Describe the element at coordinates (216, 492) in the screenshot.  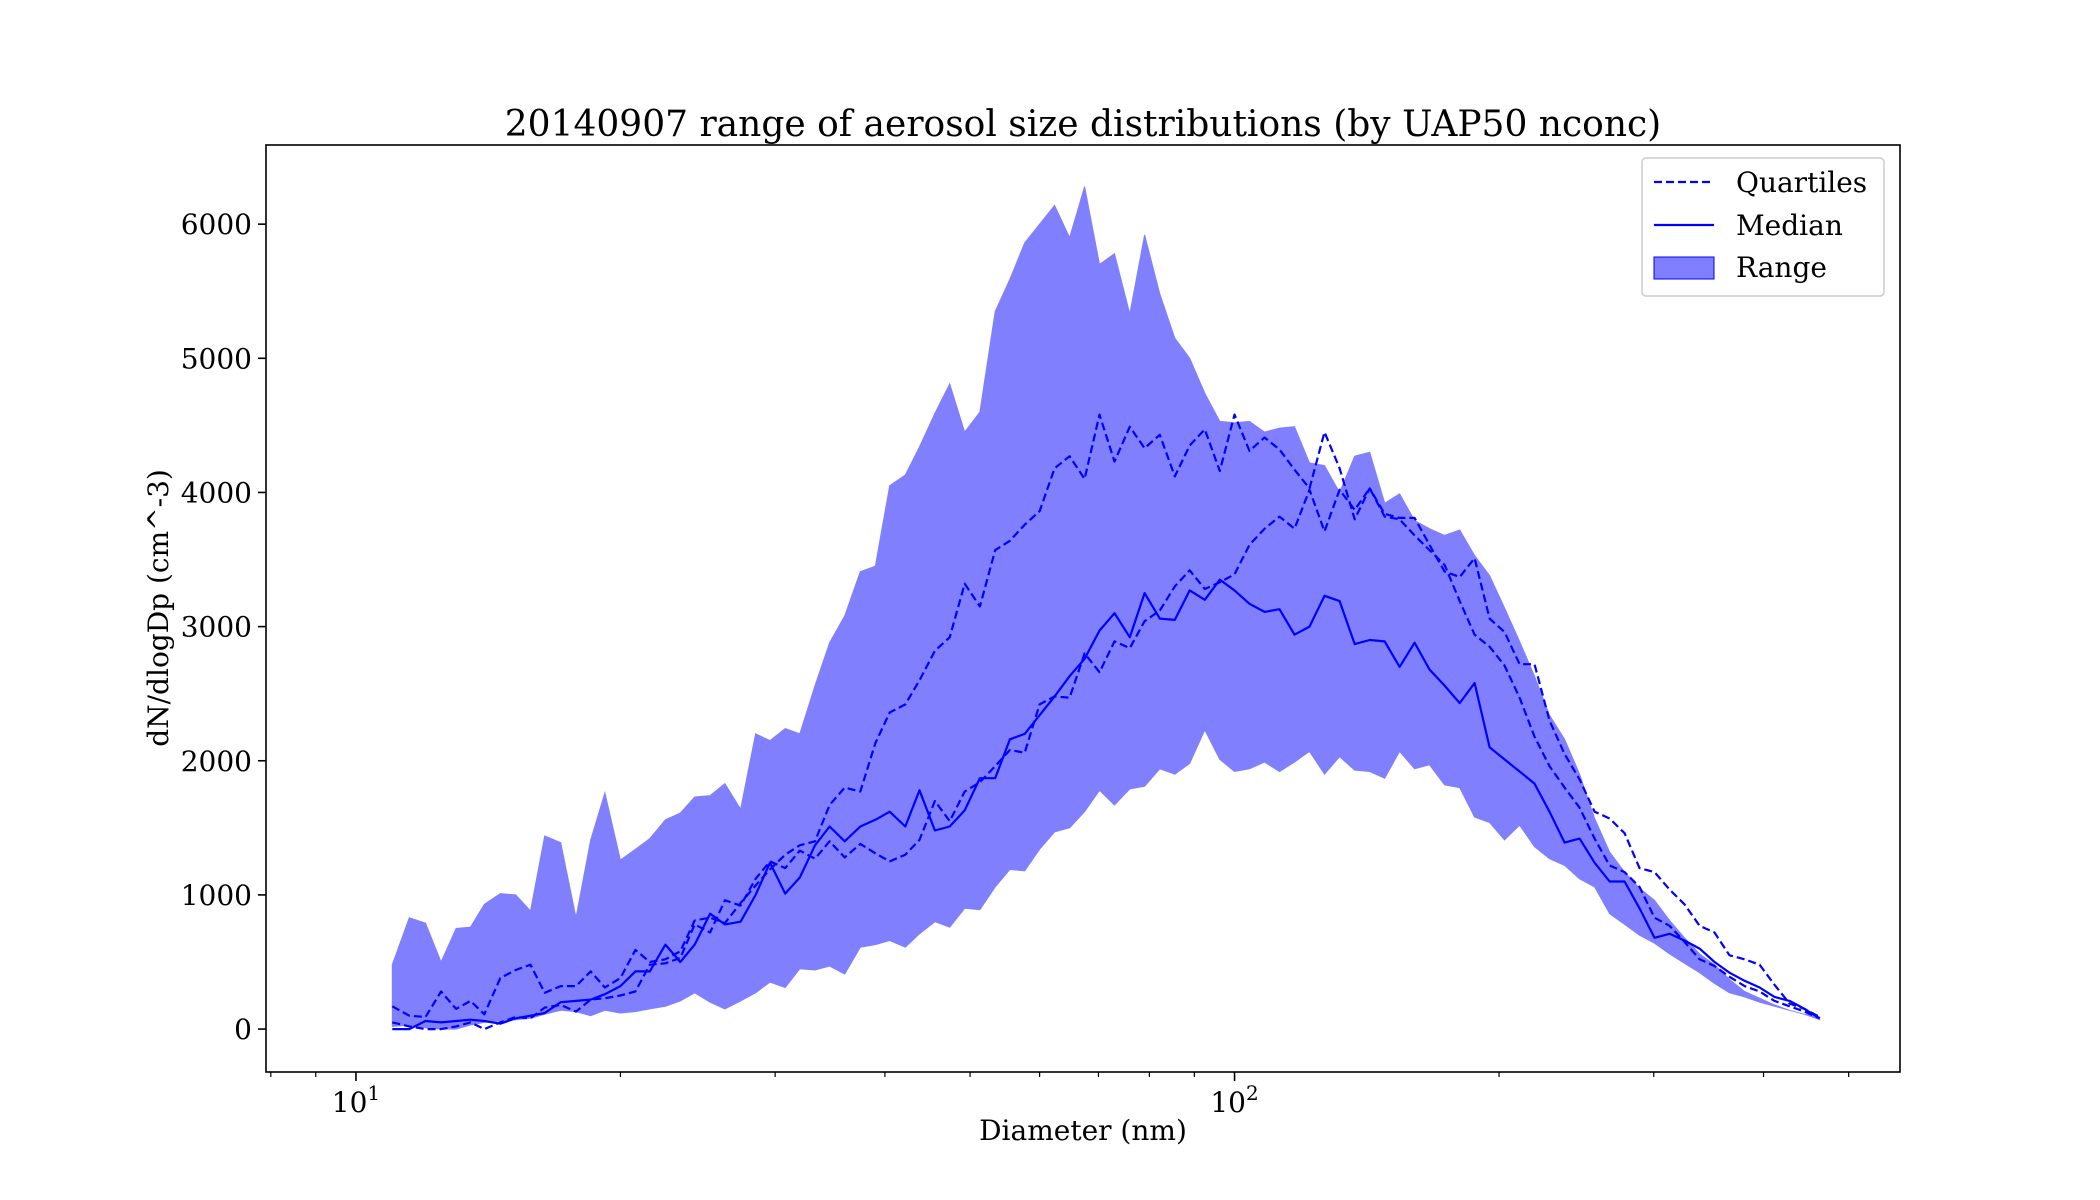
I see `y-tick-label: 4000` at that location.